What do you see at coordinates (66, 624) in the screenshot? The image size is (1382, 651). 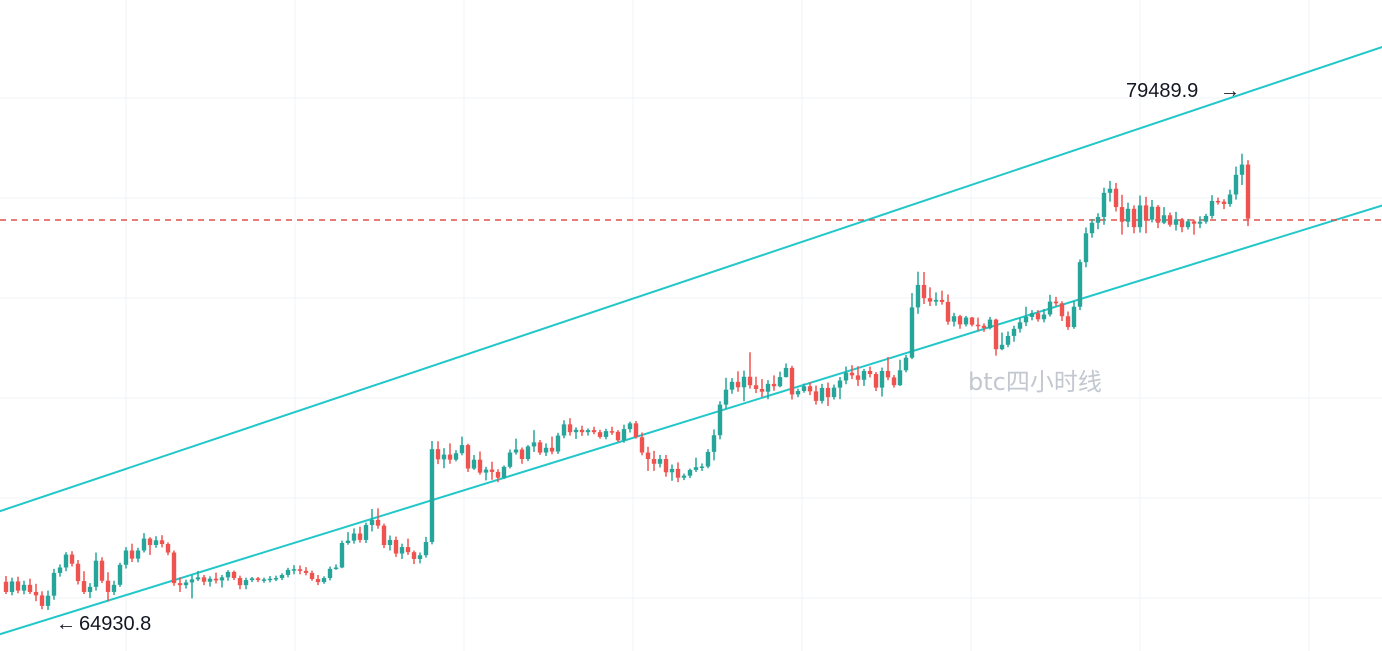 I see `left-arrow-icon: ←` at bounding box center [66, 624].